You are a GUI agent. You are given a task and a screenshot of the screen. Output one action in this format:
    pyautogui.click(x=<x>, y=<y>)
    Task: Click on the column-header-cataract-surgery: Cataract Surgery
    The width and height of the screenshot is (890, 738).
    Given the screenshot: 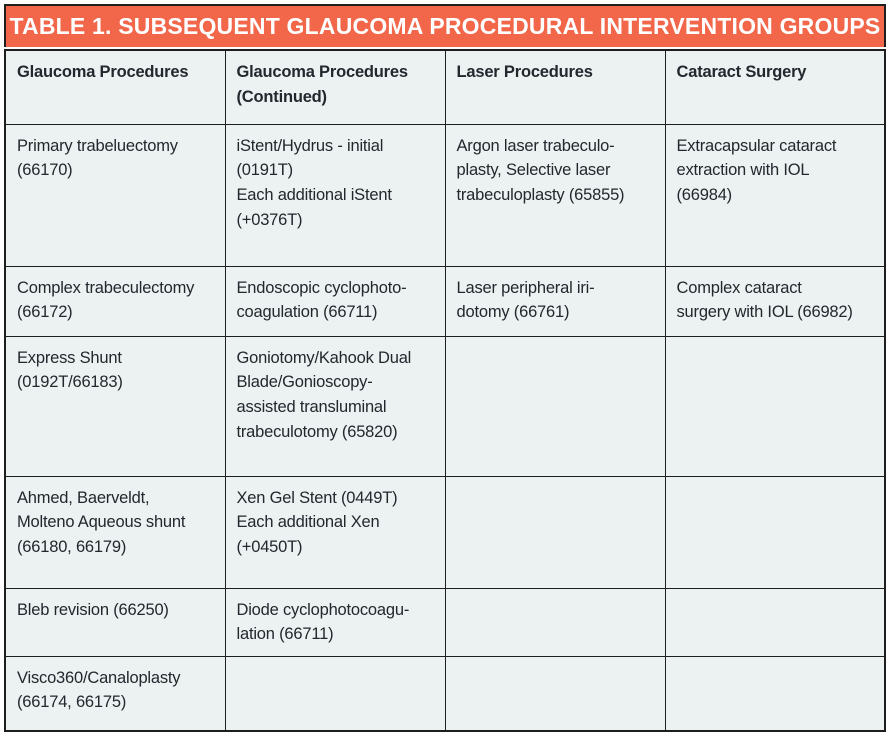 What is the action you would take?
    pyautogui.click(x=775, y=87)
    